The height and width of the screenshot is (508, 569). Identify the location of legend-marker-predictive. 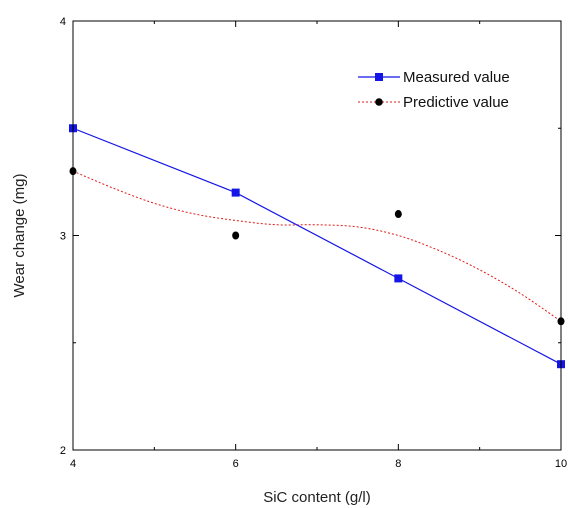
(379, 102).